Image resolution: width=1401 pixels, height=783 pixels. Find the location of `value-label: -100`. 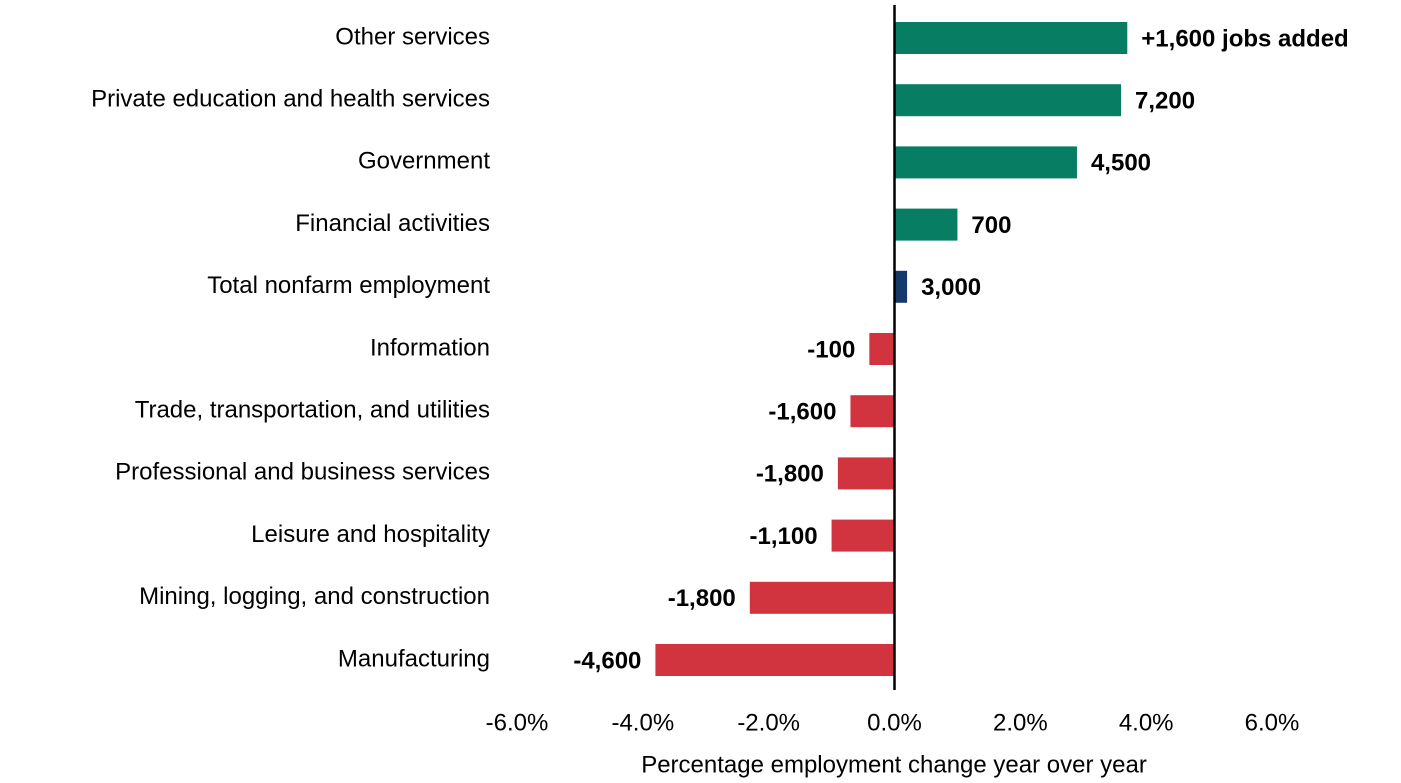

value-label: -100 is located at coordinates (831, 349).